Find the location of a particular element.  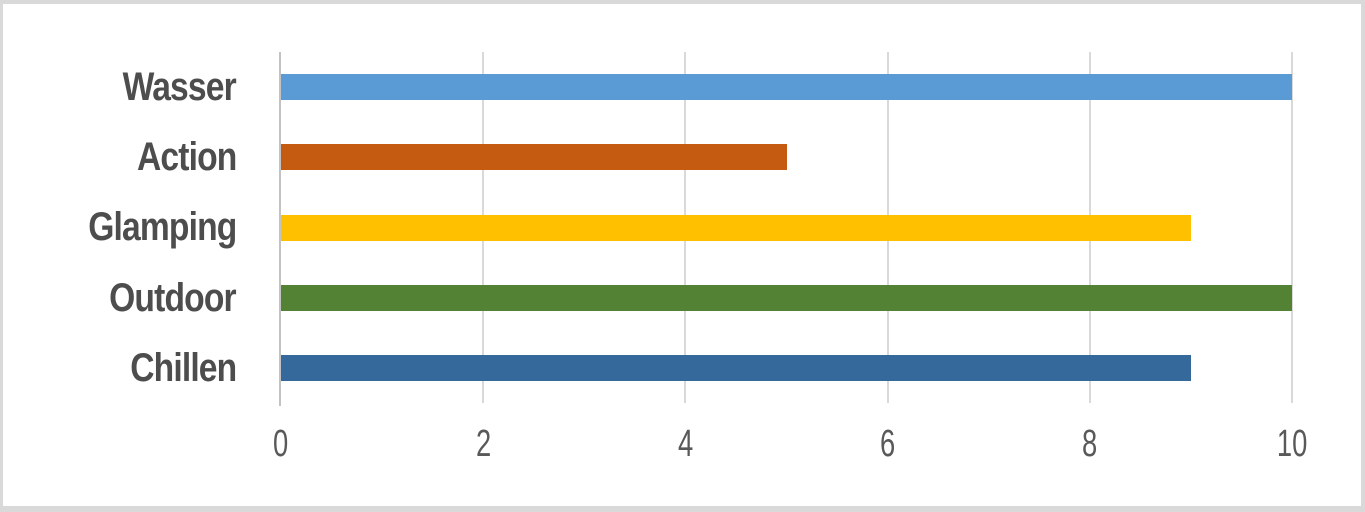

gridline is located at coordinates (1292, 227).